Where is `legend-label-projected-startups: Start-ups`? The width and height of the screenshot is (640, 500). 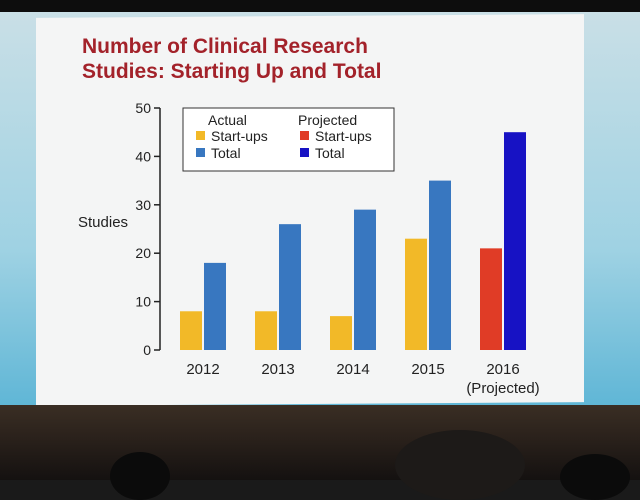
legend-label-projected-startups: Start-ups is located at coordinates (343, 136).